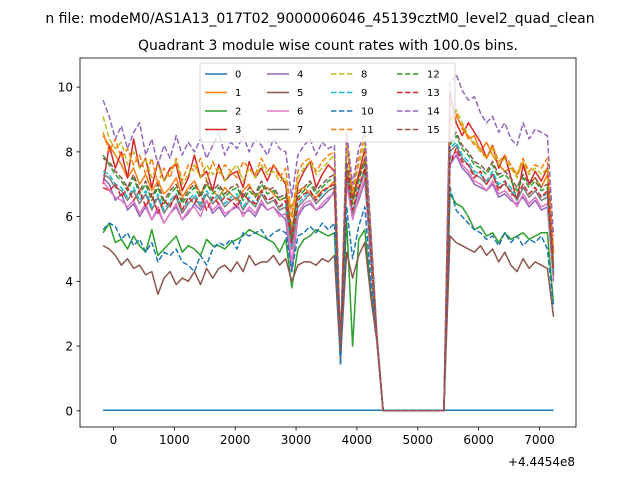  Describe the element at coordinates (541, 462) in the screenshot. I see `x-offset-label: +4.4454e8` at that location.